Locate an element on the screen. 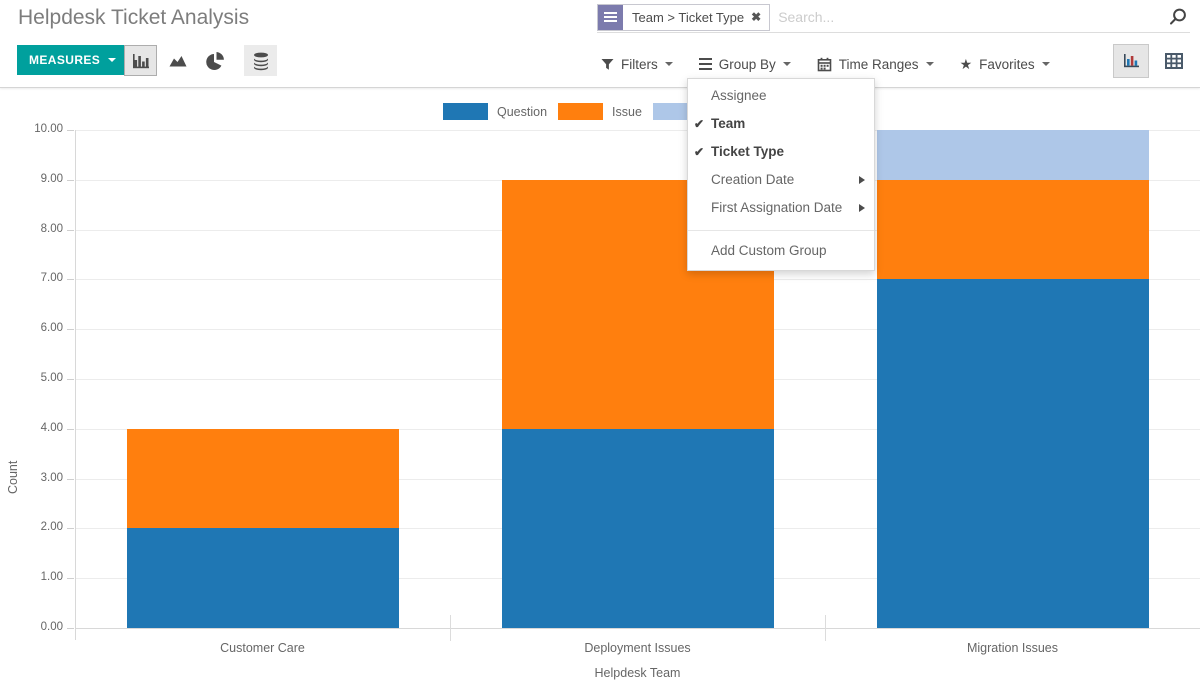 This screenshot has height=687, width=1200. search-options: Filters Group By is located at coordinates (825, 64).